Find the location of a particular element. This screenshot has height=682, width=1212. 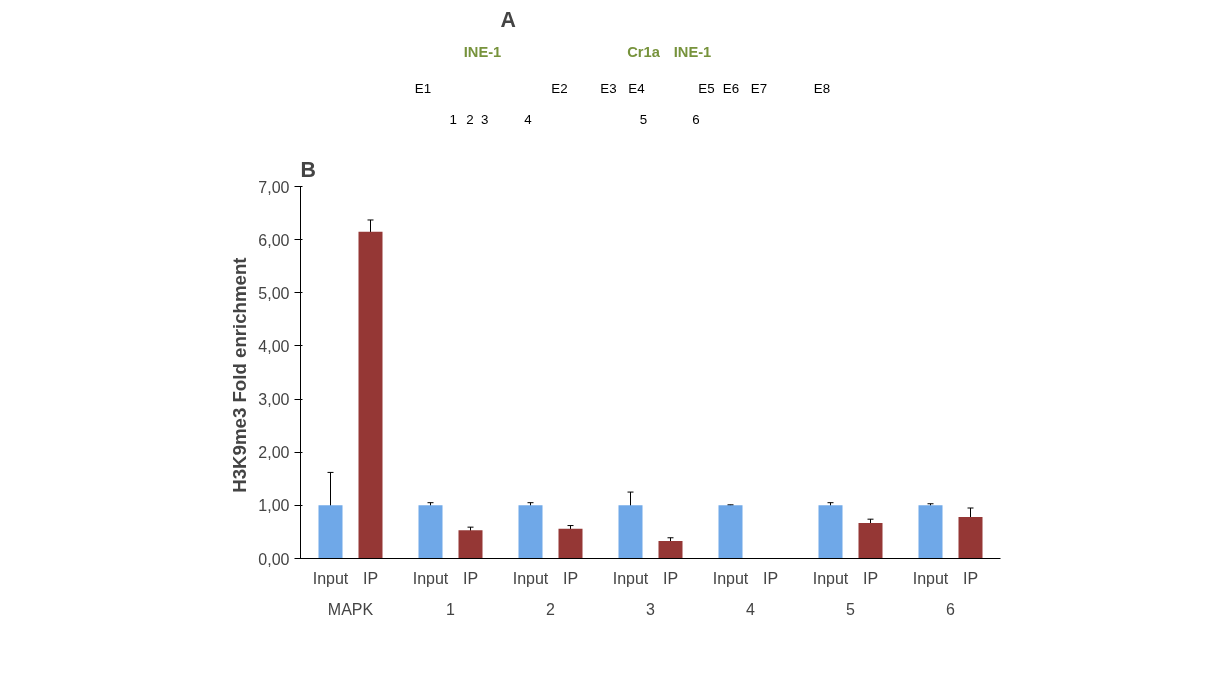

y-tick-label: 5,00 is located at coordinates (274, 293).